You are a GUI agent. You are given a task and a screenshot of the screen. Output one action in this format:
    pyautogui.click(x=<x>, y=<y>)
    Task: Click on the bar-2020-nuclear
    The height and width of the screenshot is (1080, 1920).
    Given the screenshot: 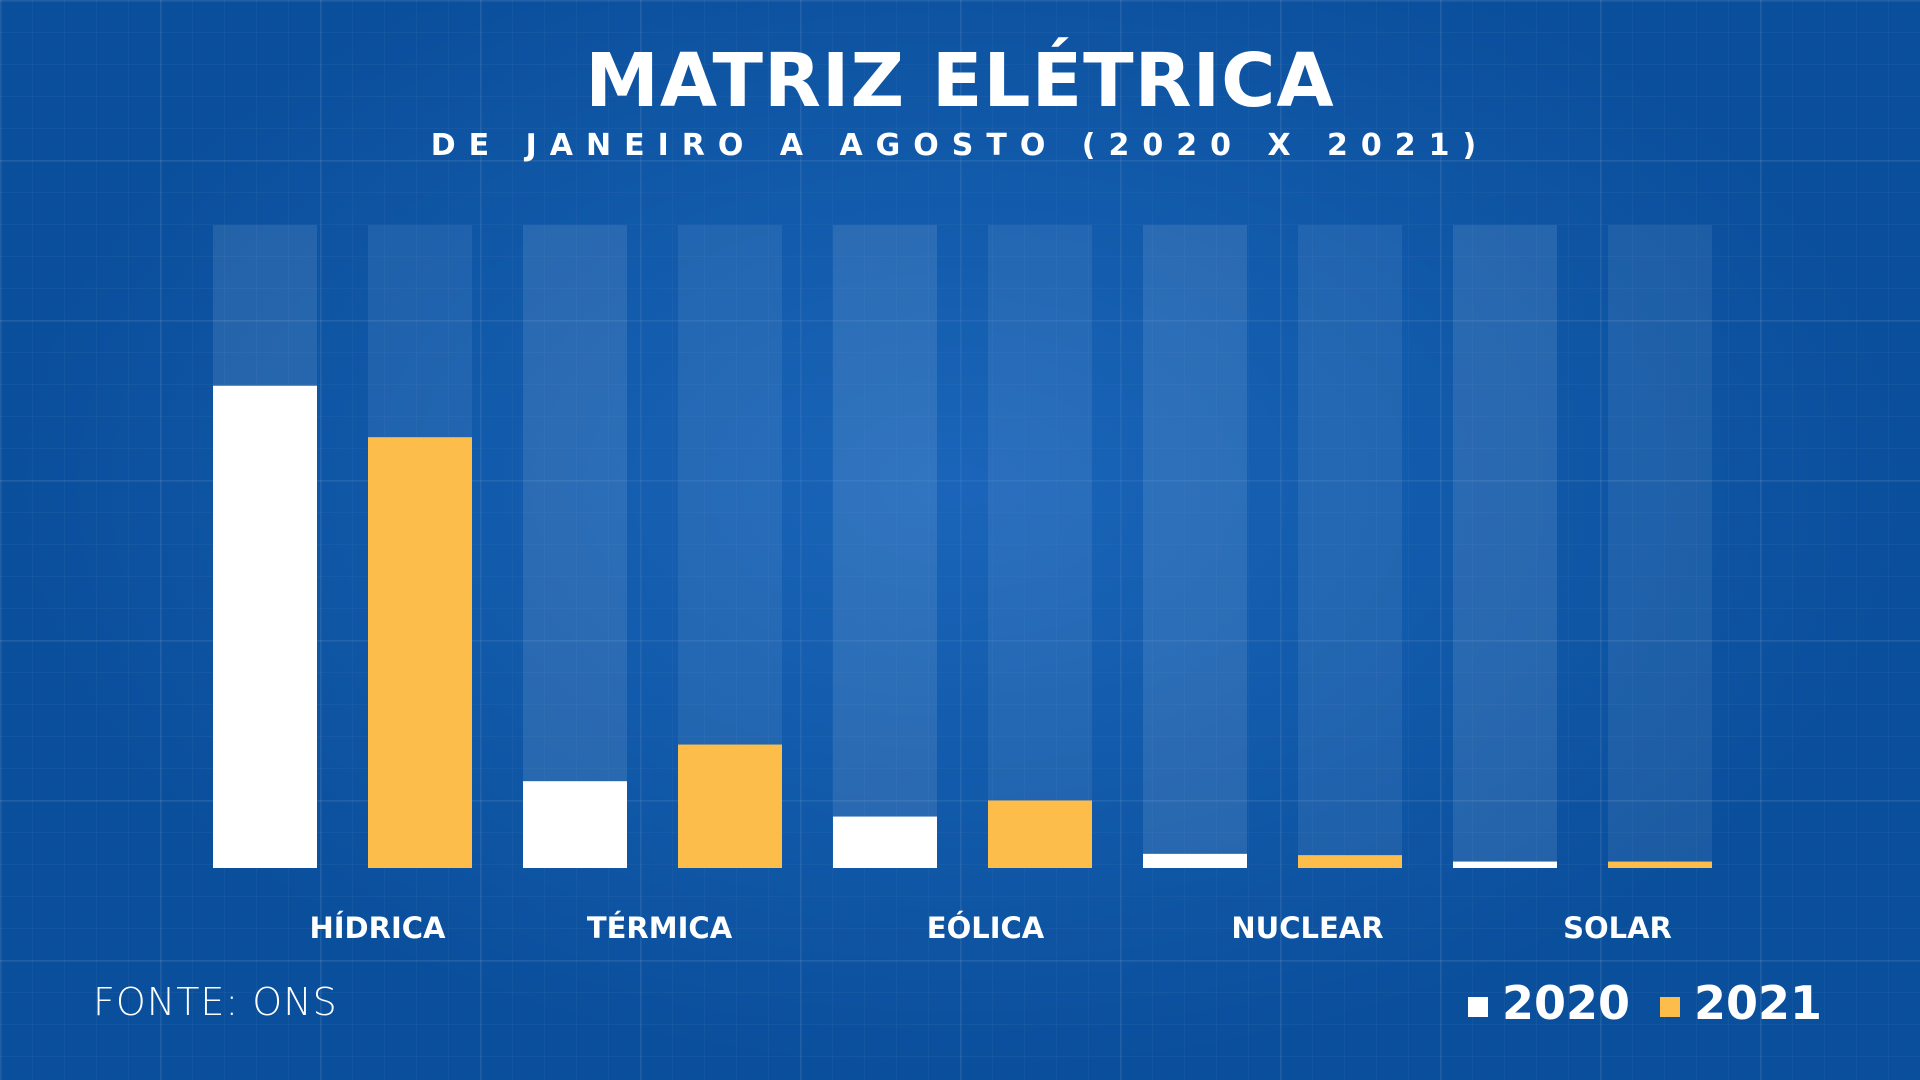 What is the action you would take?
    pyautogui.click(x=1195, y=860)
    